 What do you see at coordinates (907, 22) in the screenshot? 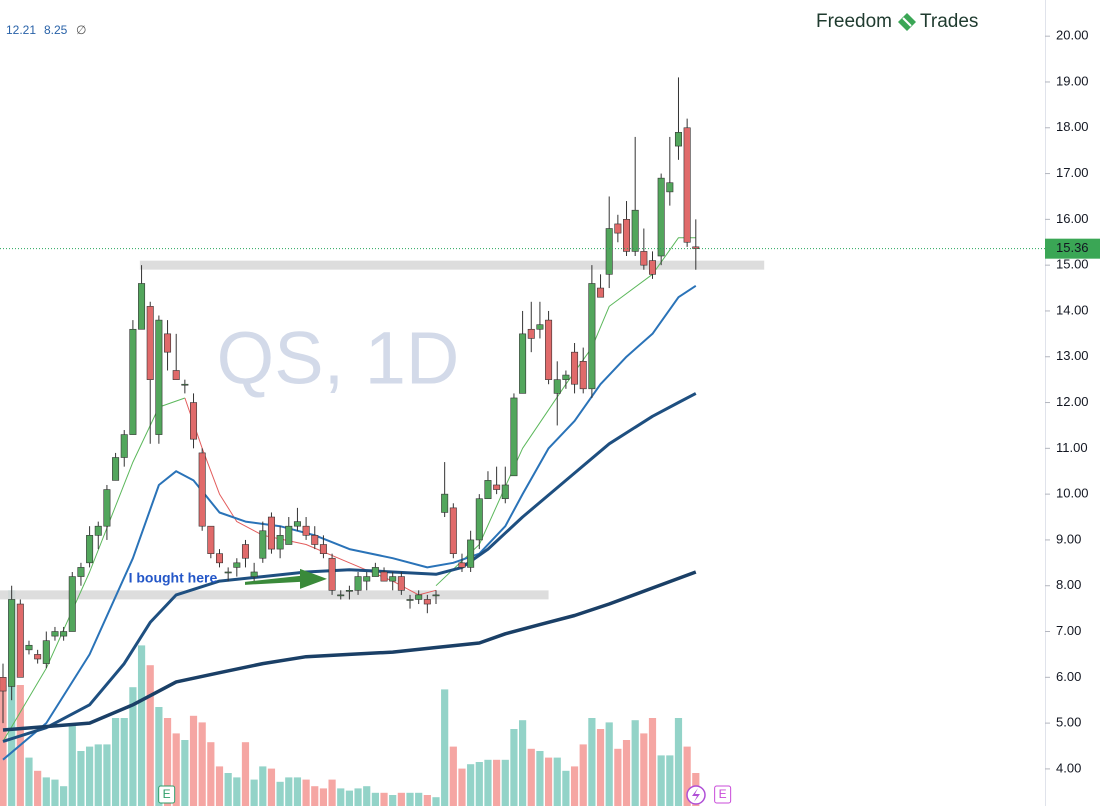
I see `brand-icon` at bounding box center [907, 22].